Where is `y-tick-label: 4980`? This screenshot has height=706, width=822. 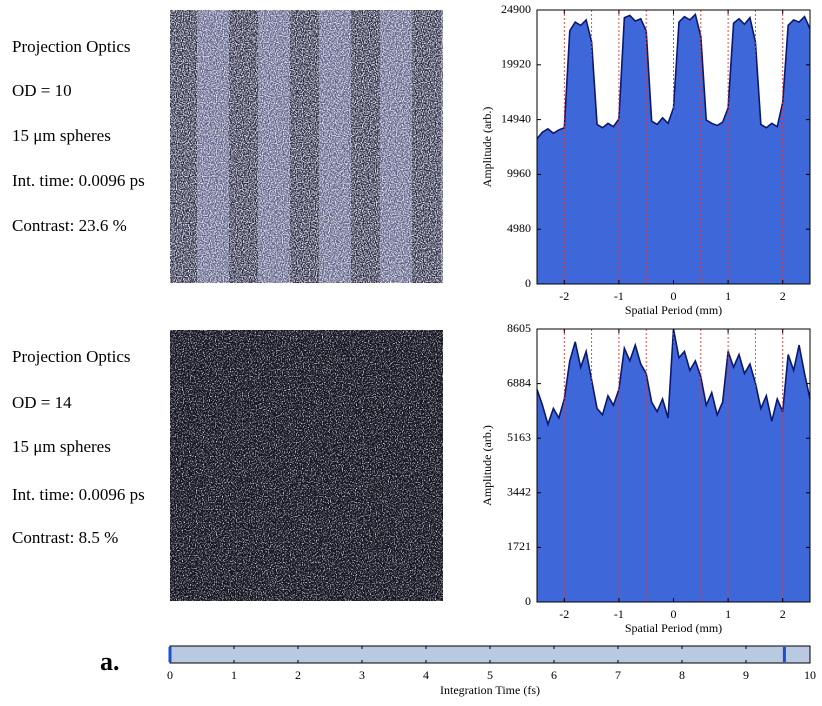
y-tick-label: 4980 is located at coordinates (519, 228).